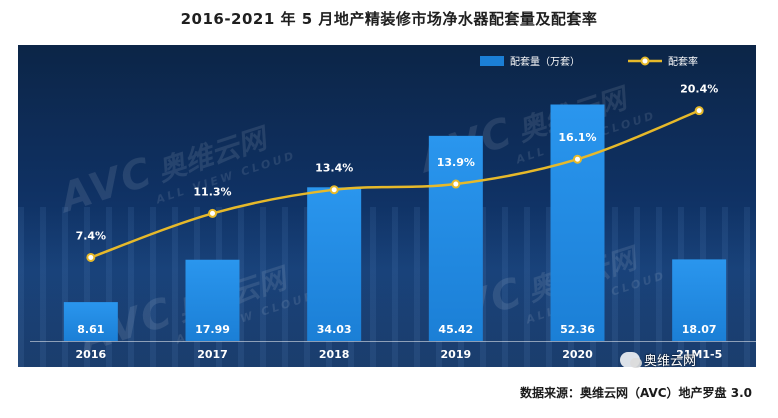 Image resolution: width=778 pixels, height=418 pixels. Describe the element at coordinates (683, 61) in the screenshot. I see `legend-label-line: 配套率` at that location.